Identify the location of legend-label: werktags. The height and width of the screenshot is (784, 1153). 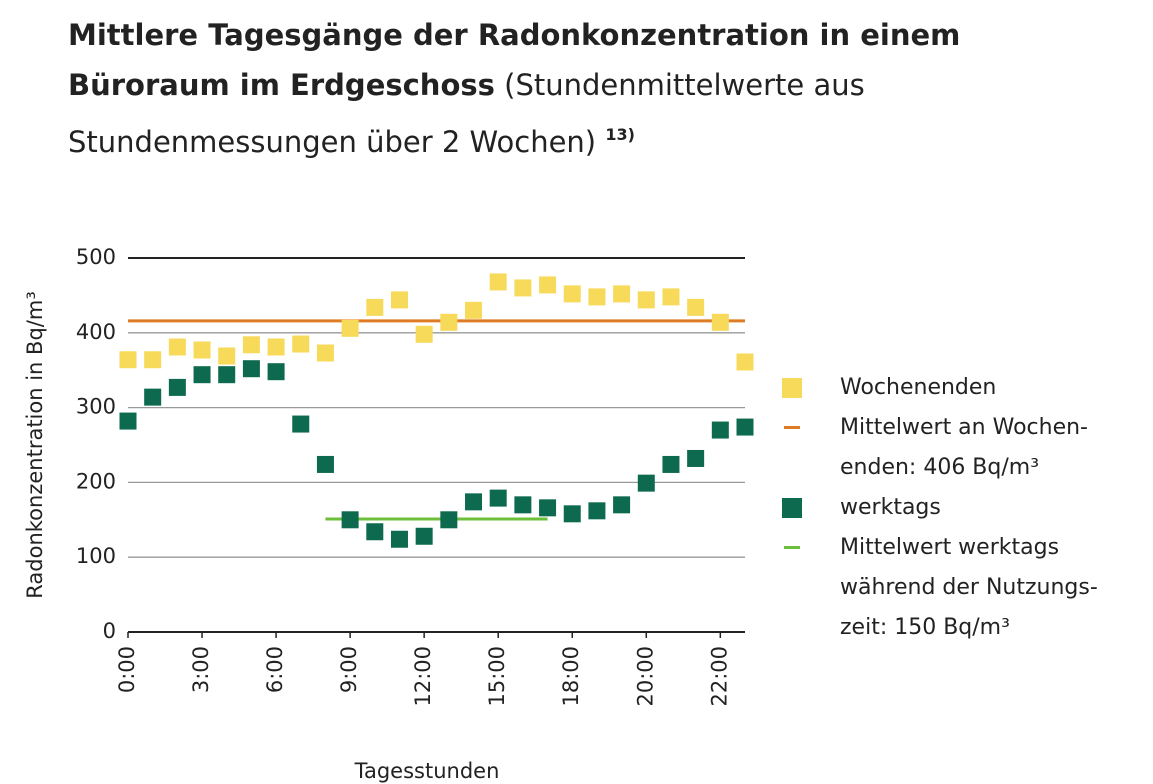
(890, 507).